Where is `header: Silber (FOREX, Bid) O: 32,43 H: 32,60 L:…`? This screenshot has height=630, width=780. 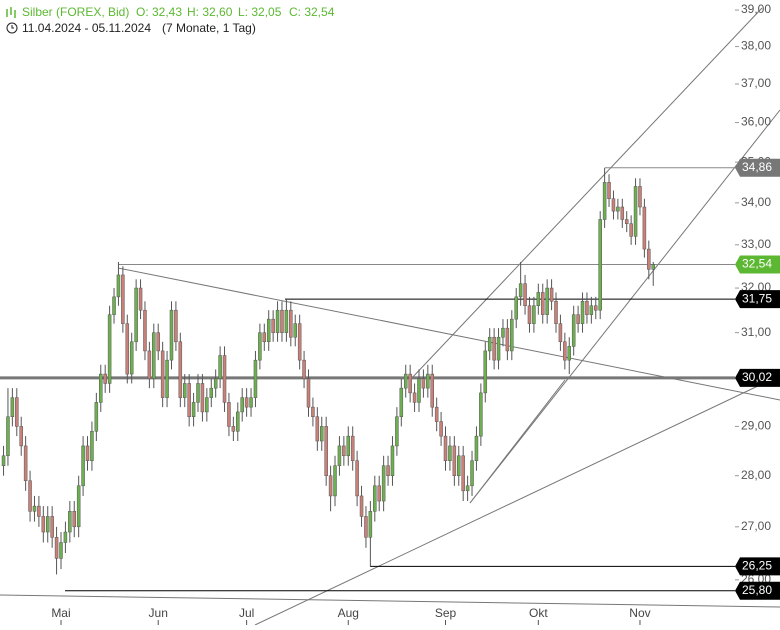 header: Silber (FOREX, Bid) O: 32,43 H: 32,60 L:… is located at coordinates (170, 20).